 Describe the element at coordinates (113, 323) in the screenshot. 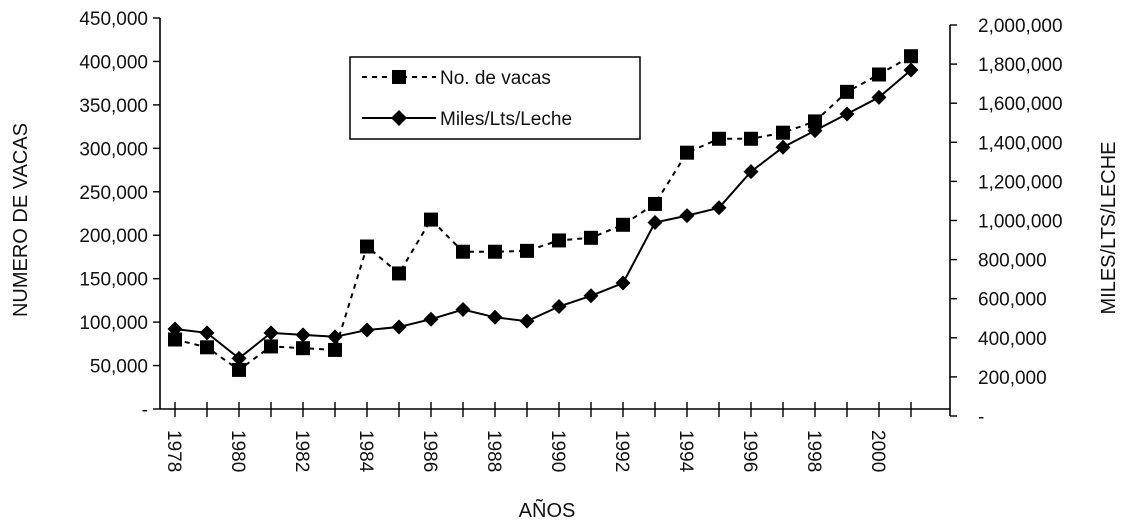

I see `left-y-tick-label: 100,000` at that location.